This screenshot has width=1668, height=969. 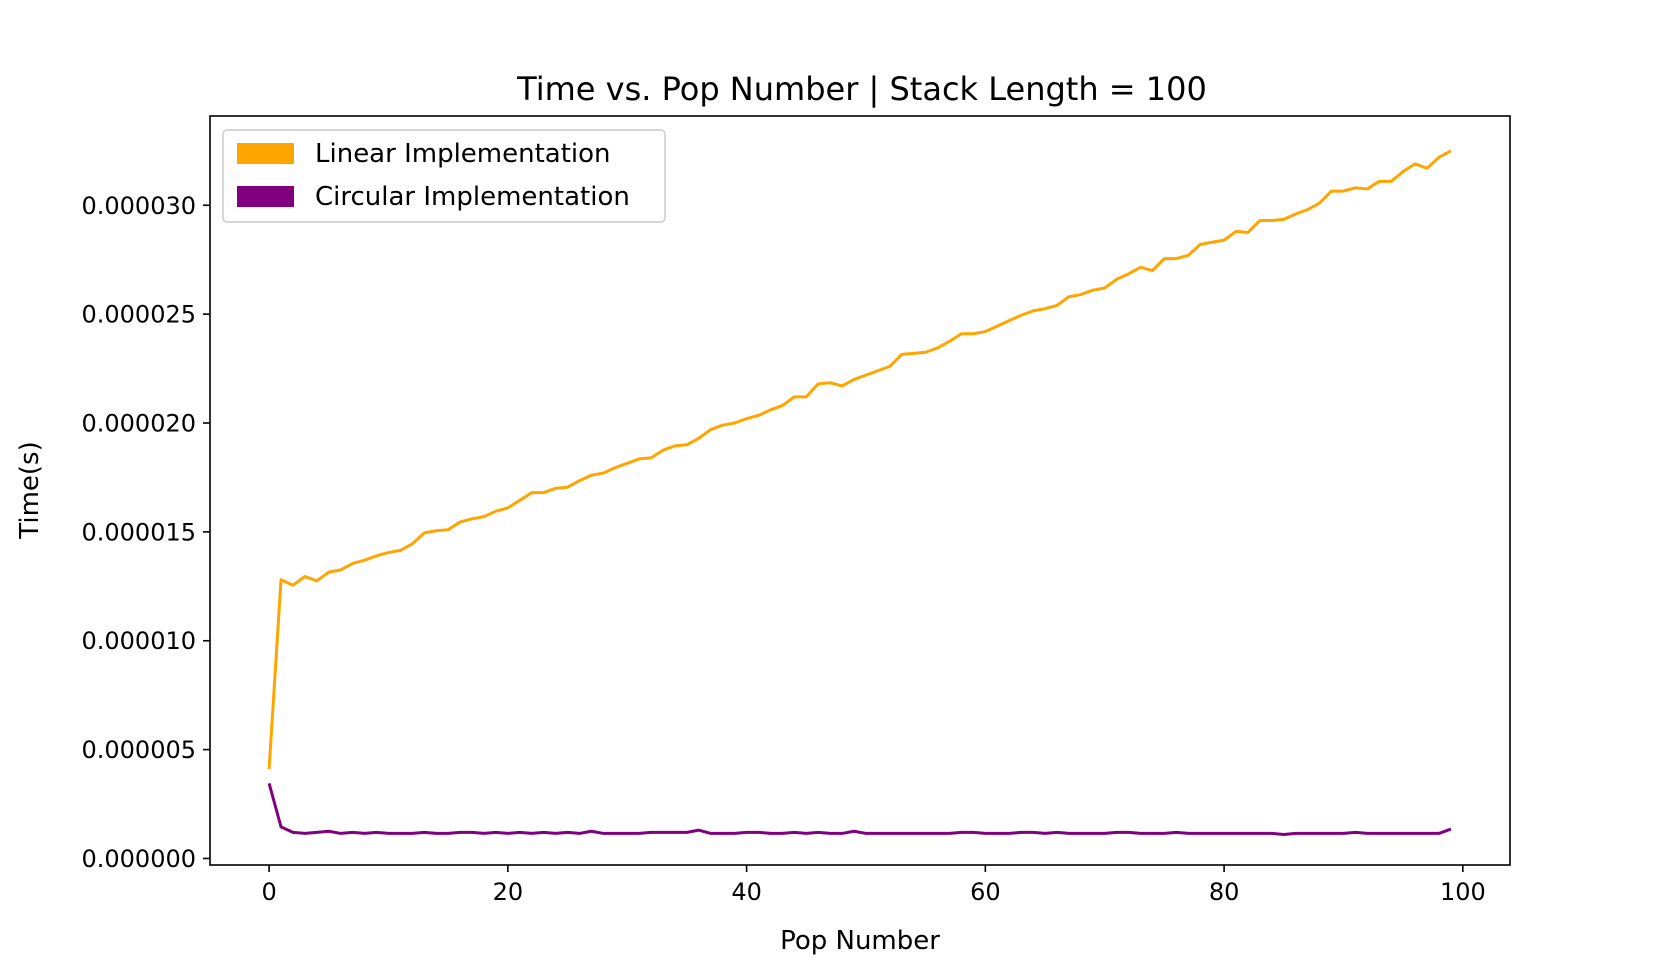 What do you see at coordinates (138, 859) in the screenshot?
I see `y-tick-label: 0.000000` at bounding box center [138, 859].